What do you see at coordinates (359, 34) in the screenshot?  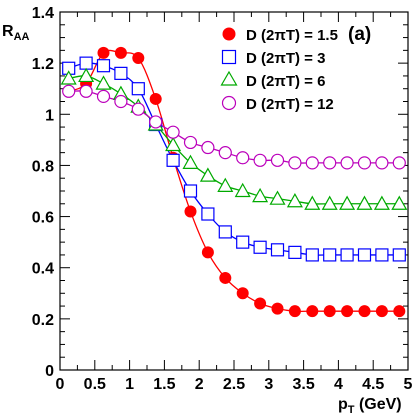 I see `panel-label: (a)` at bounding box center [359, 34].